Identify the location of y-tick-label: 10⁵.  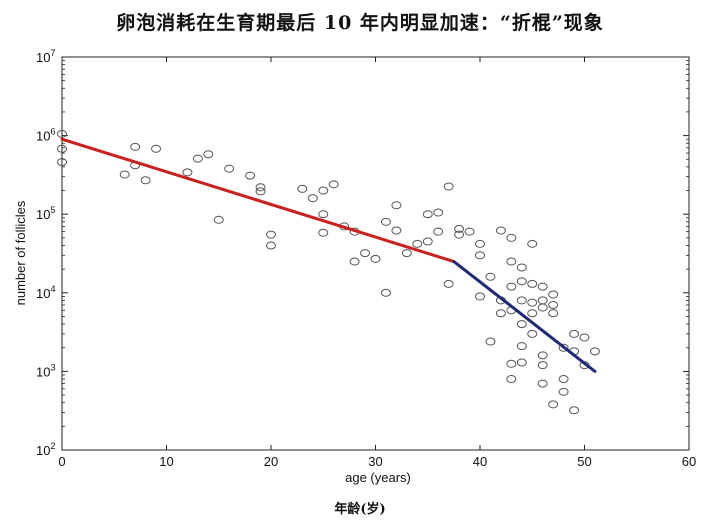
(45, 213).